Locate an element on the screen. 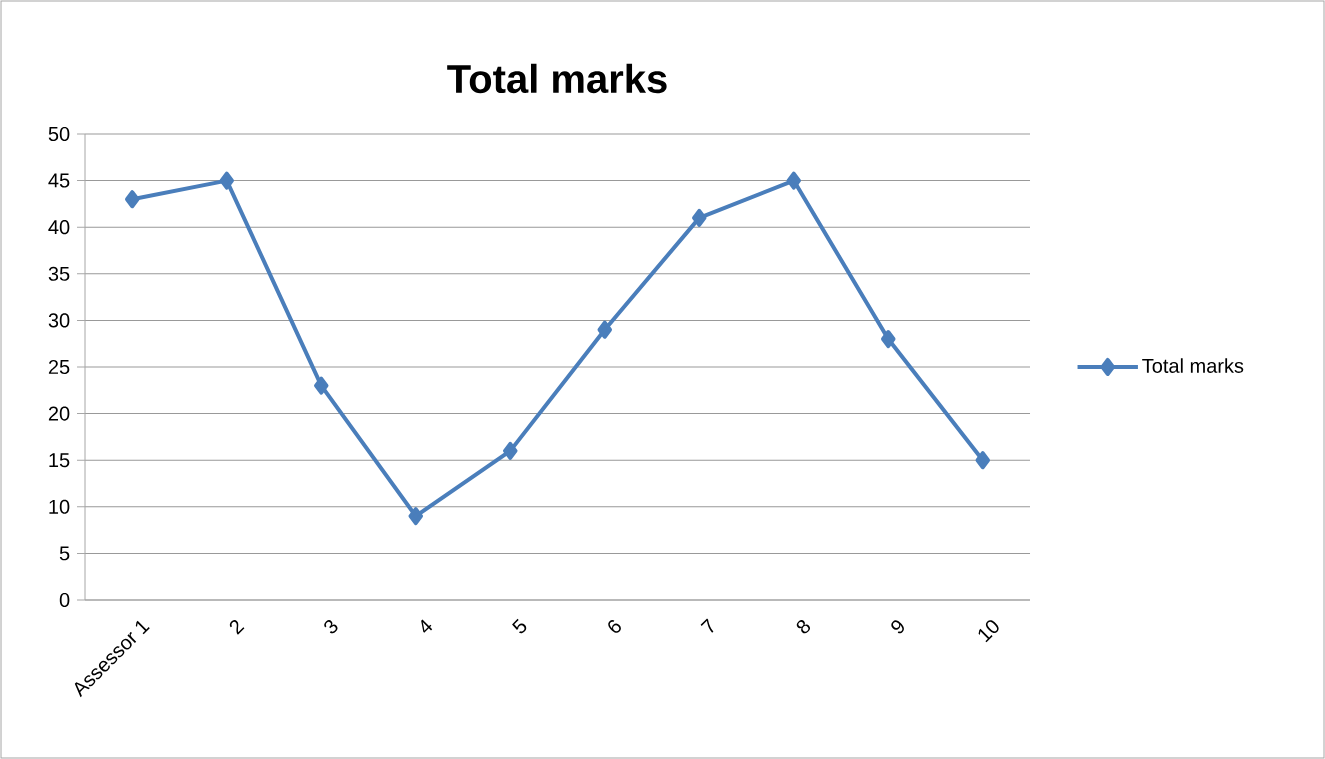 This screenshot has height=759, width=1325. legend-label: Total marks is located at coordinates (1193, 365).